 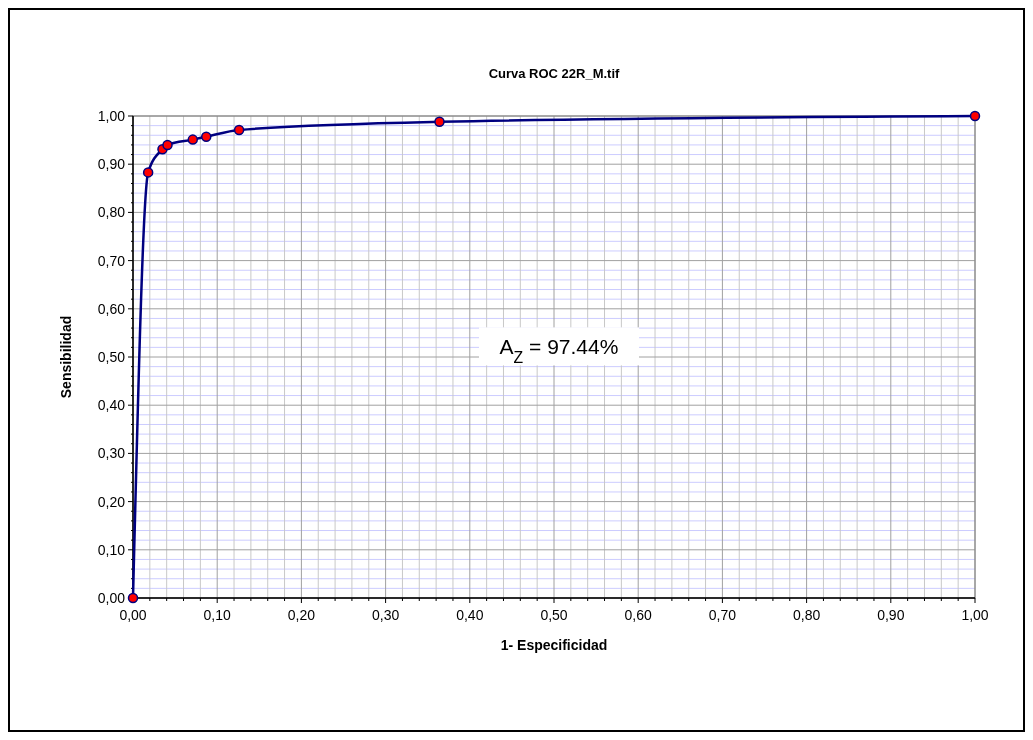 I want to click on y-tick-label: 0,40, so click(x=111, y=405).